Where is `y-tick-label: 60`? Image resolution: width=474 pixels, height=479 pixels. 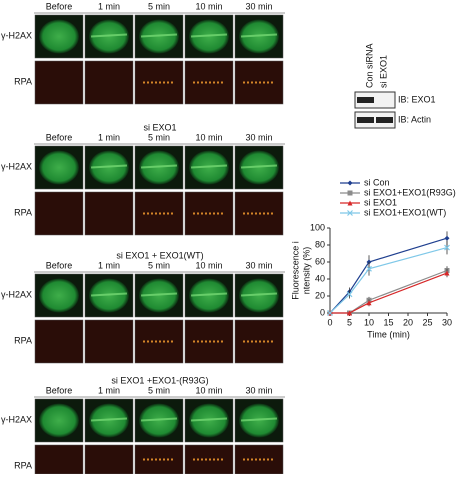
y-tick-label: 60 is located at coordinates (320, 261).